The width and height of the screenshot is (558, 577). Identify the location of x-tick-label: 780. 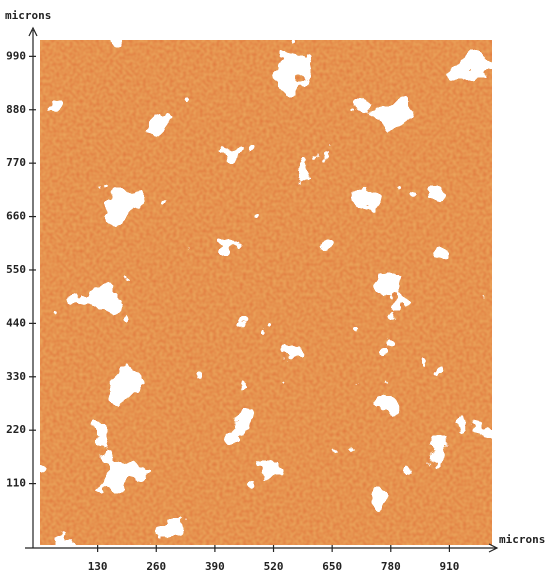
(391, 566).